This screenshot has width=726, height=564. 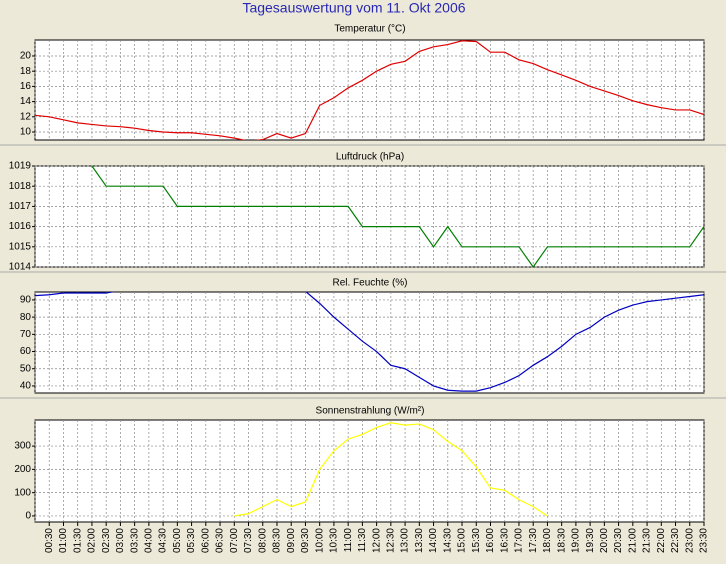 What do you see at coordinates (362, 540) in the screenshot?
I see `x-tick-label: 11:30` at bounding box center [362, 540].